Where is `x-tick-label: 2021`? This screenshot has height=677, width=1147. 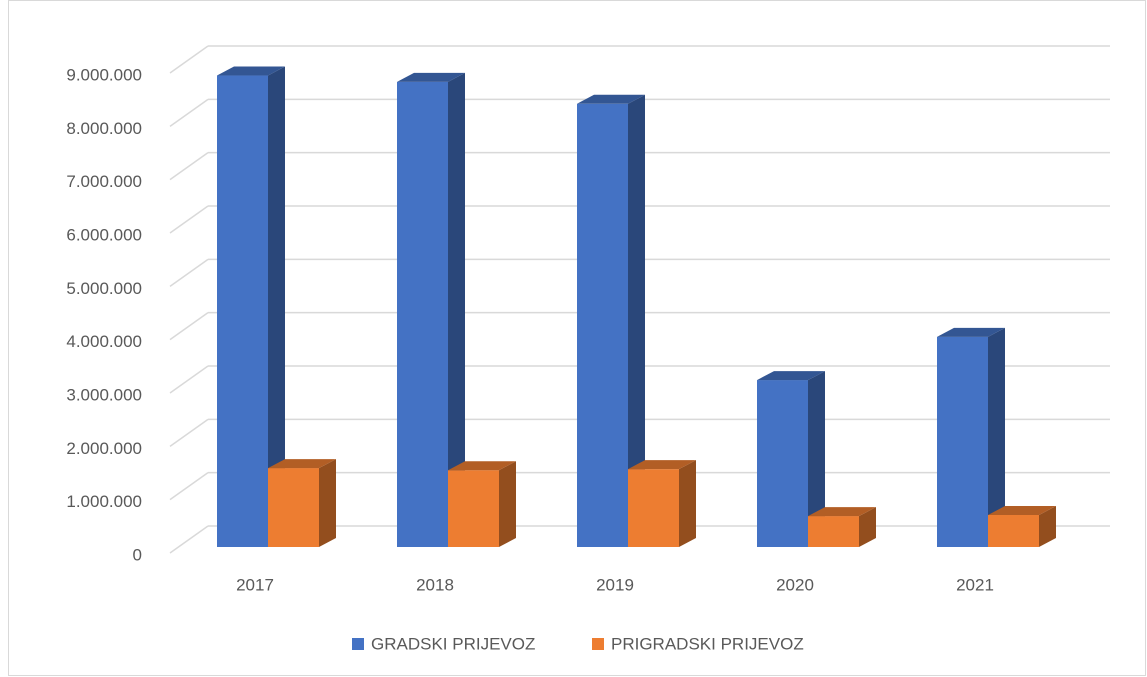 x-tick-label: 2021 is located at coordinates (975, 584).